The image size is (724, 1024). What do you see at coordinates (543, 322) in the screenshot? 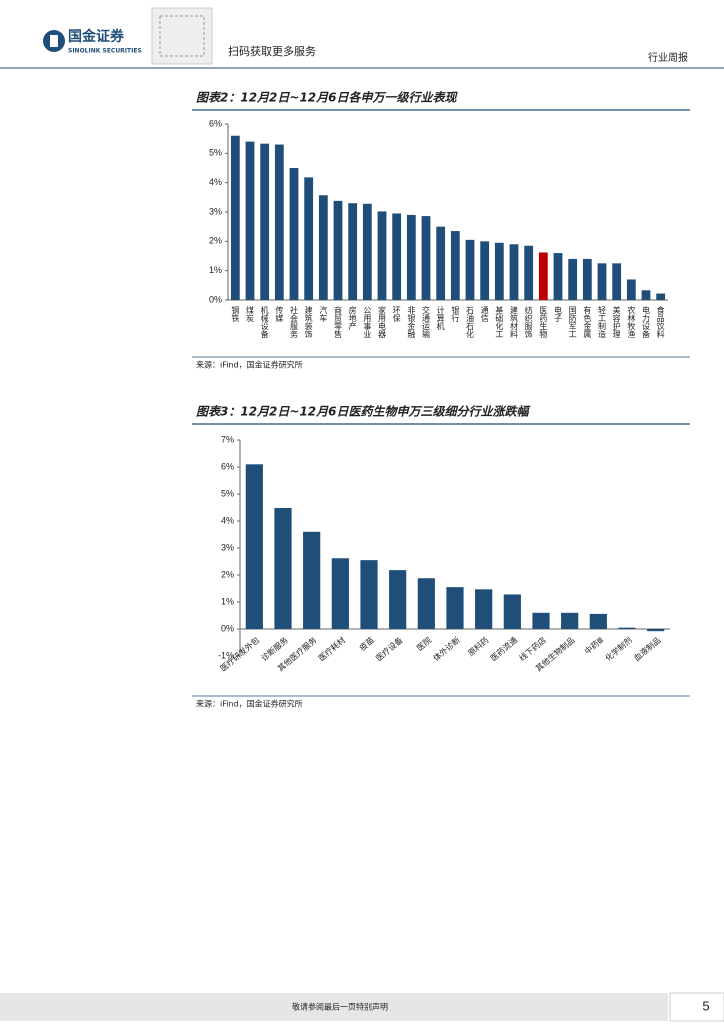
I see `x-tick-label: 医药生物` at bounding box center [543, 322].